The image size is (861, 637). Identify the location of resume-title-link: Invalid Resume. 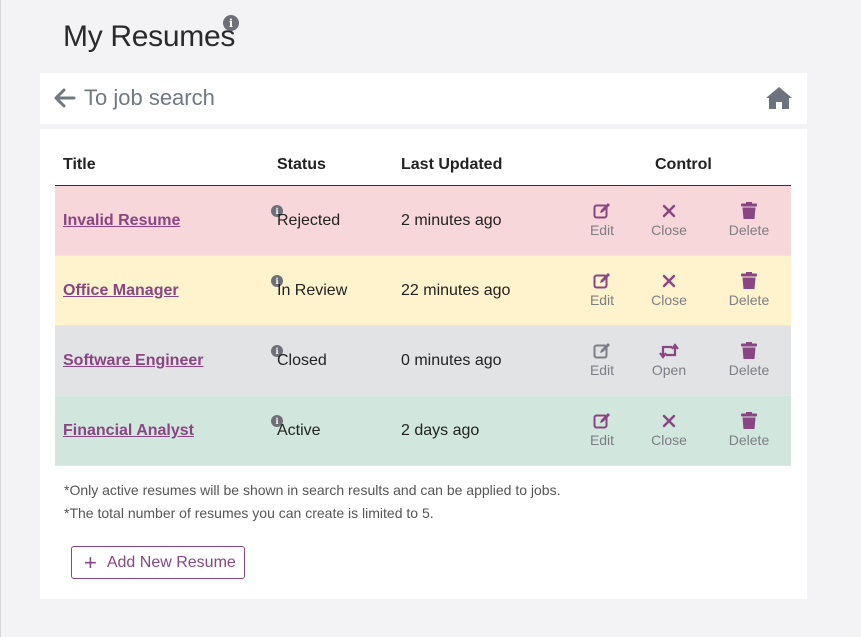
(122, 220).